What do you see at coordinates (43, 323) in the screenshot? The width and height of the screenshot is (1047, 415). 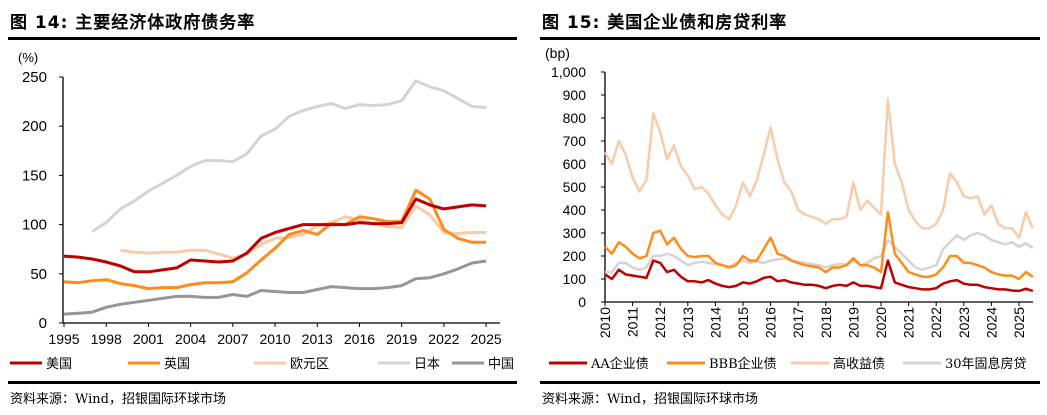 I see `left-y-tick-label: 0` at bounding box center [43, 323].